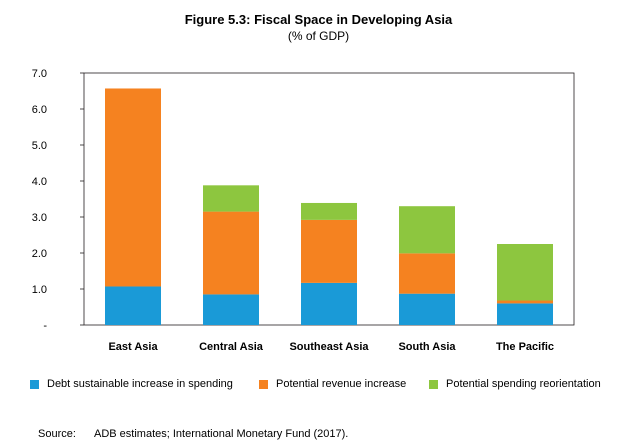  I want to click on legend-item-reorientation: Potential spending reorientation, so click(515, 384).